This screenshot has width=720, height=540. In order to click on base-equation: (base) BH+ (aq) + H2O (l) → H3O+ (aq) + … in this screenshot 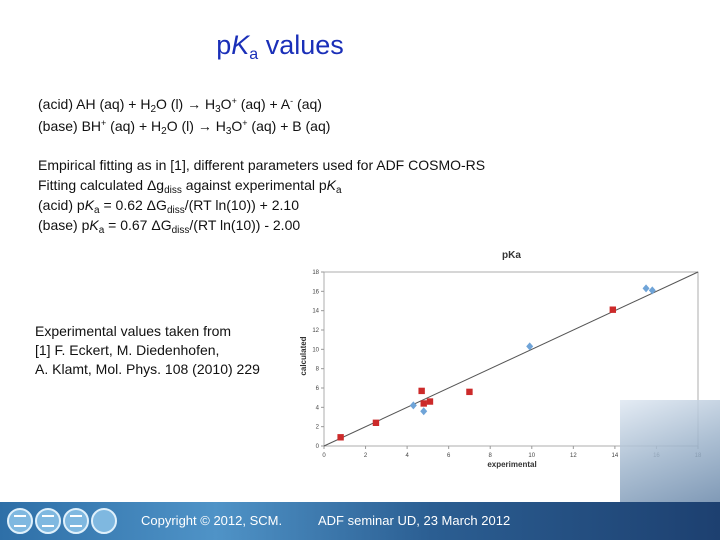, I will do `click(184, 127)`.